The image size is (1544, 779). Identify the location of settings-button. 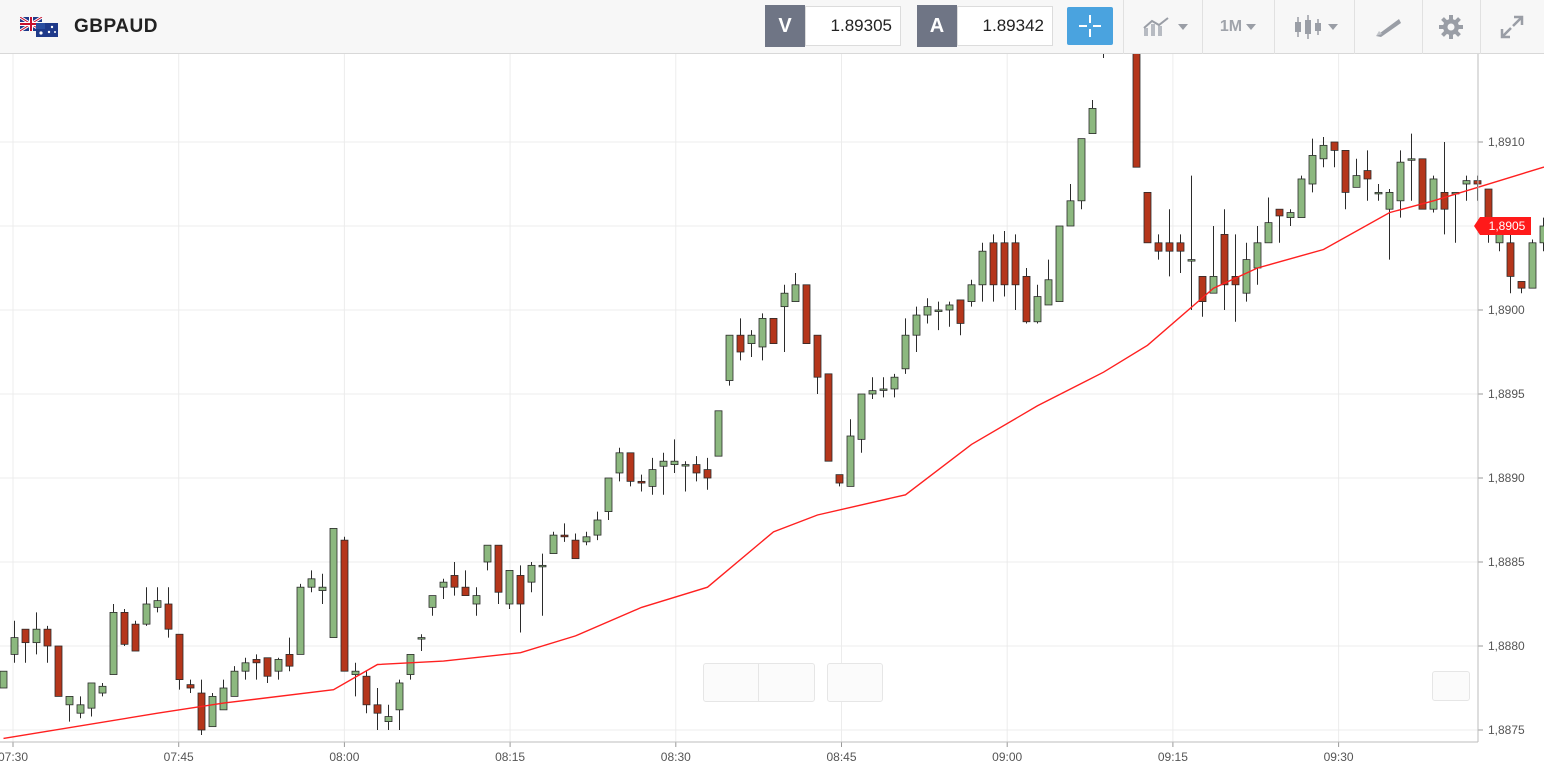
(1451, 27).